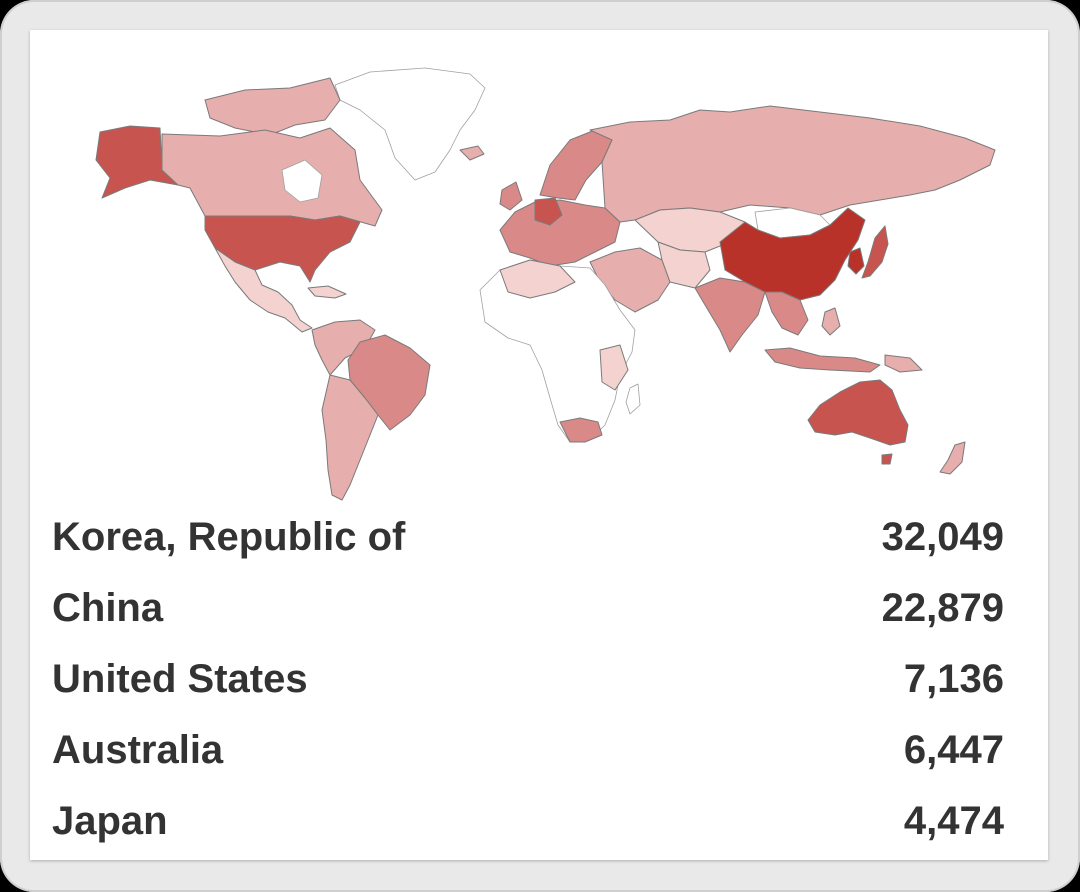 Image resolution: width=1080 pixels, height=892 pixels. Describe the element at coordinates (831, 321) in the screenshot. I see `region-philippines` at that location.